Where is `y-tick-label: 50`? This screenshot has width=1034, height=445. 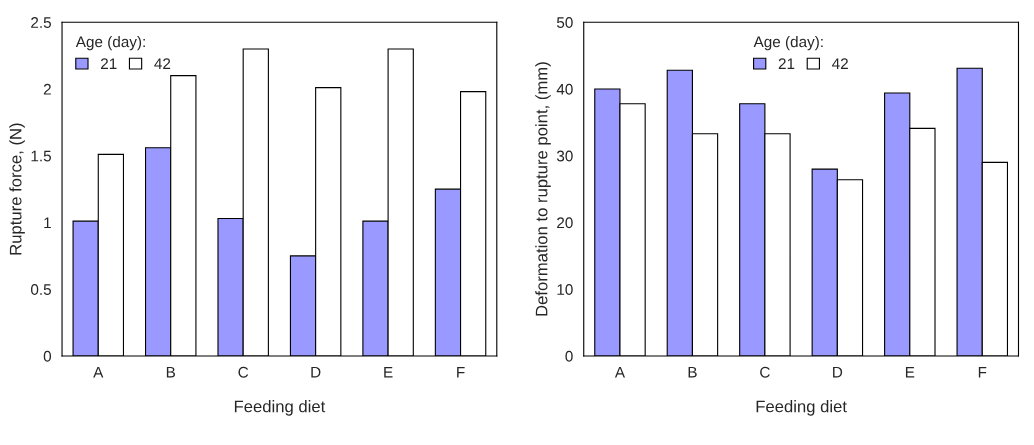 y-tick-label: 50 is located at coordinates (564, 22).